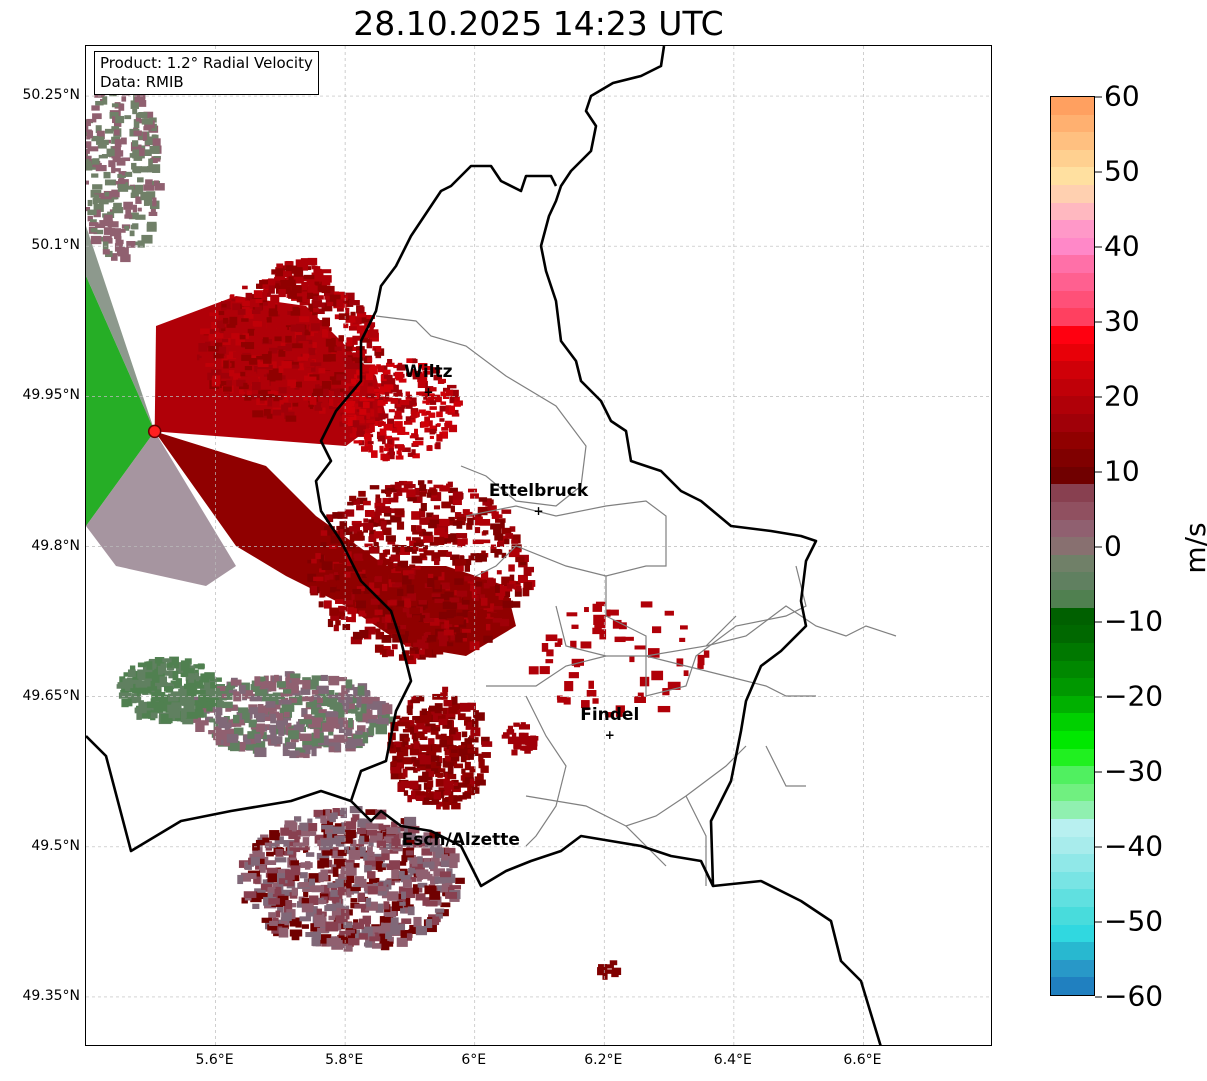  What do you see at coordinates (1108, 546) in the screenshot?
I see `colorbar-tick-label: 0` at bounding box center [1108, 546].